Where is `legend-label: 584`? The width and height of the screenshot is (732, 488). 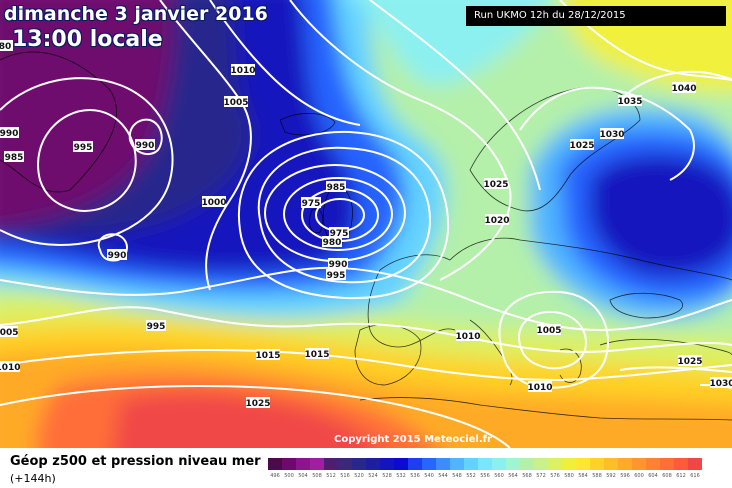 legend-label: 584 is located at coordinates (583, 476).